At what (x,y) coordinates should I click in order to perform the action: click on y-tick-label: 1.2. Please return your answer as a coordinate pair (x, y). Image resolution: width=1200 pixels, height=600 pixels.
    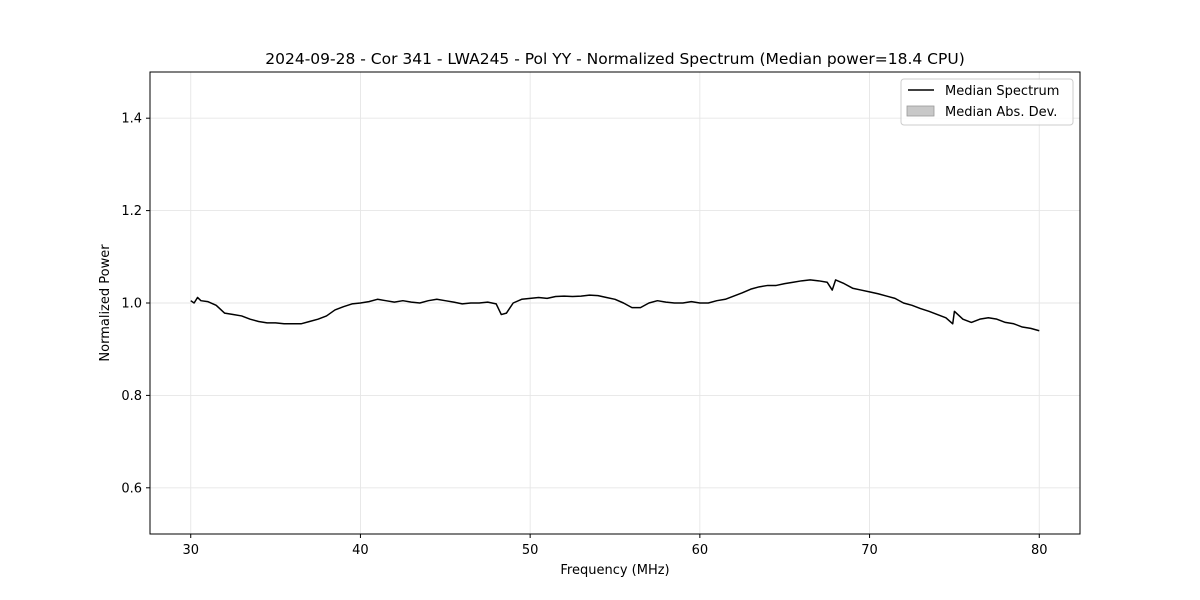
    Looking at the image, I should click on (131, 211).